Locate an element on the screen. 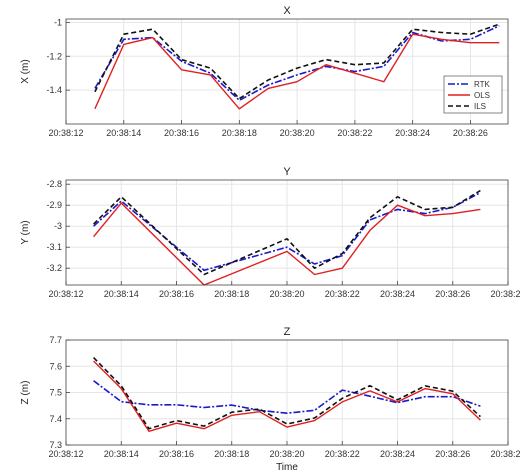  y-tick-label: -3.2 is located at coordinates (54, 268).